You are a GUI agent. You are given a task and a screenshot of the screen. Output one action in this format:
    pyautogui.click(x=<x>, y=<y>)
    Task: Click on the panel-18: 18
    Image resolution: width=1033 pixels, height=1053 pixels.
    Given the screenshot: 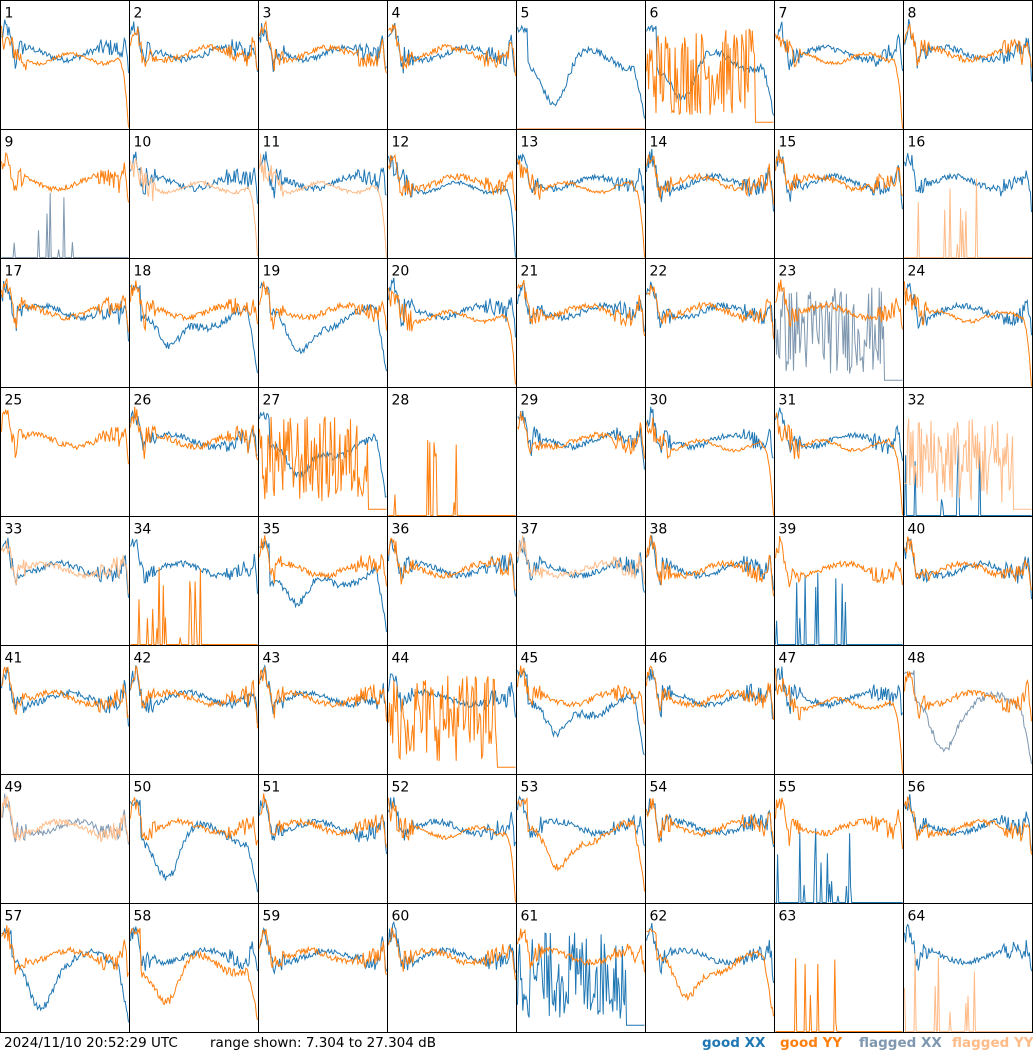 What is the action you would take?
    pyautogui.click(x=194, y=323)
    